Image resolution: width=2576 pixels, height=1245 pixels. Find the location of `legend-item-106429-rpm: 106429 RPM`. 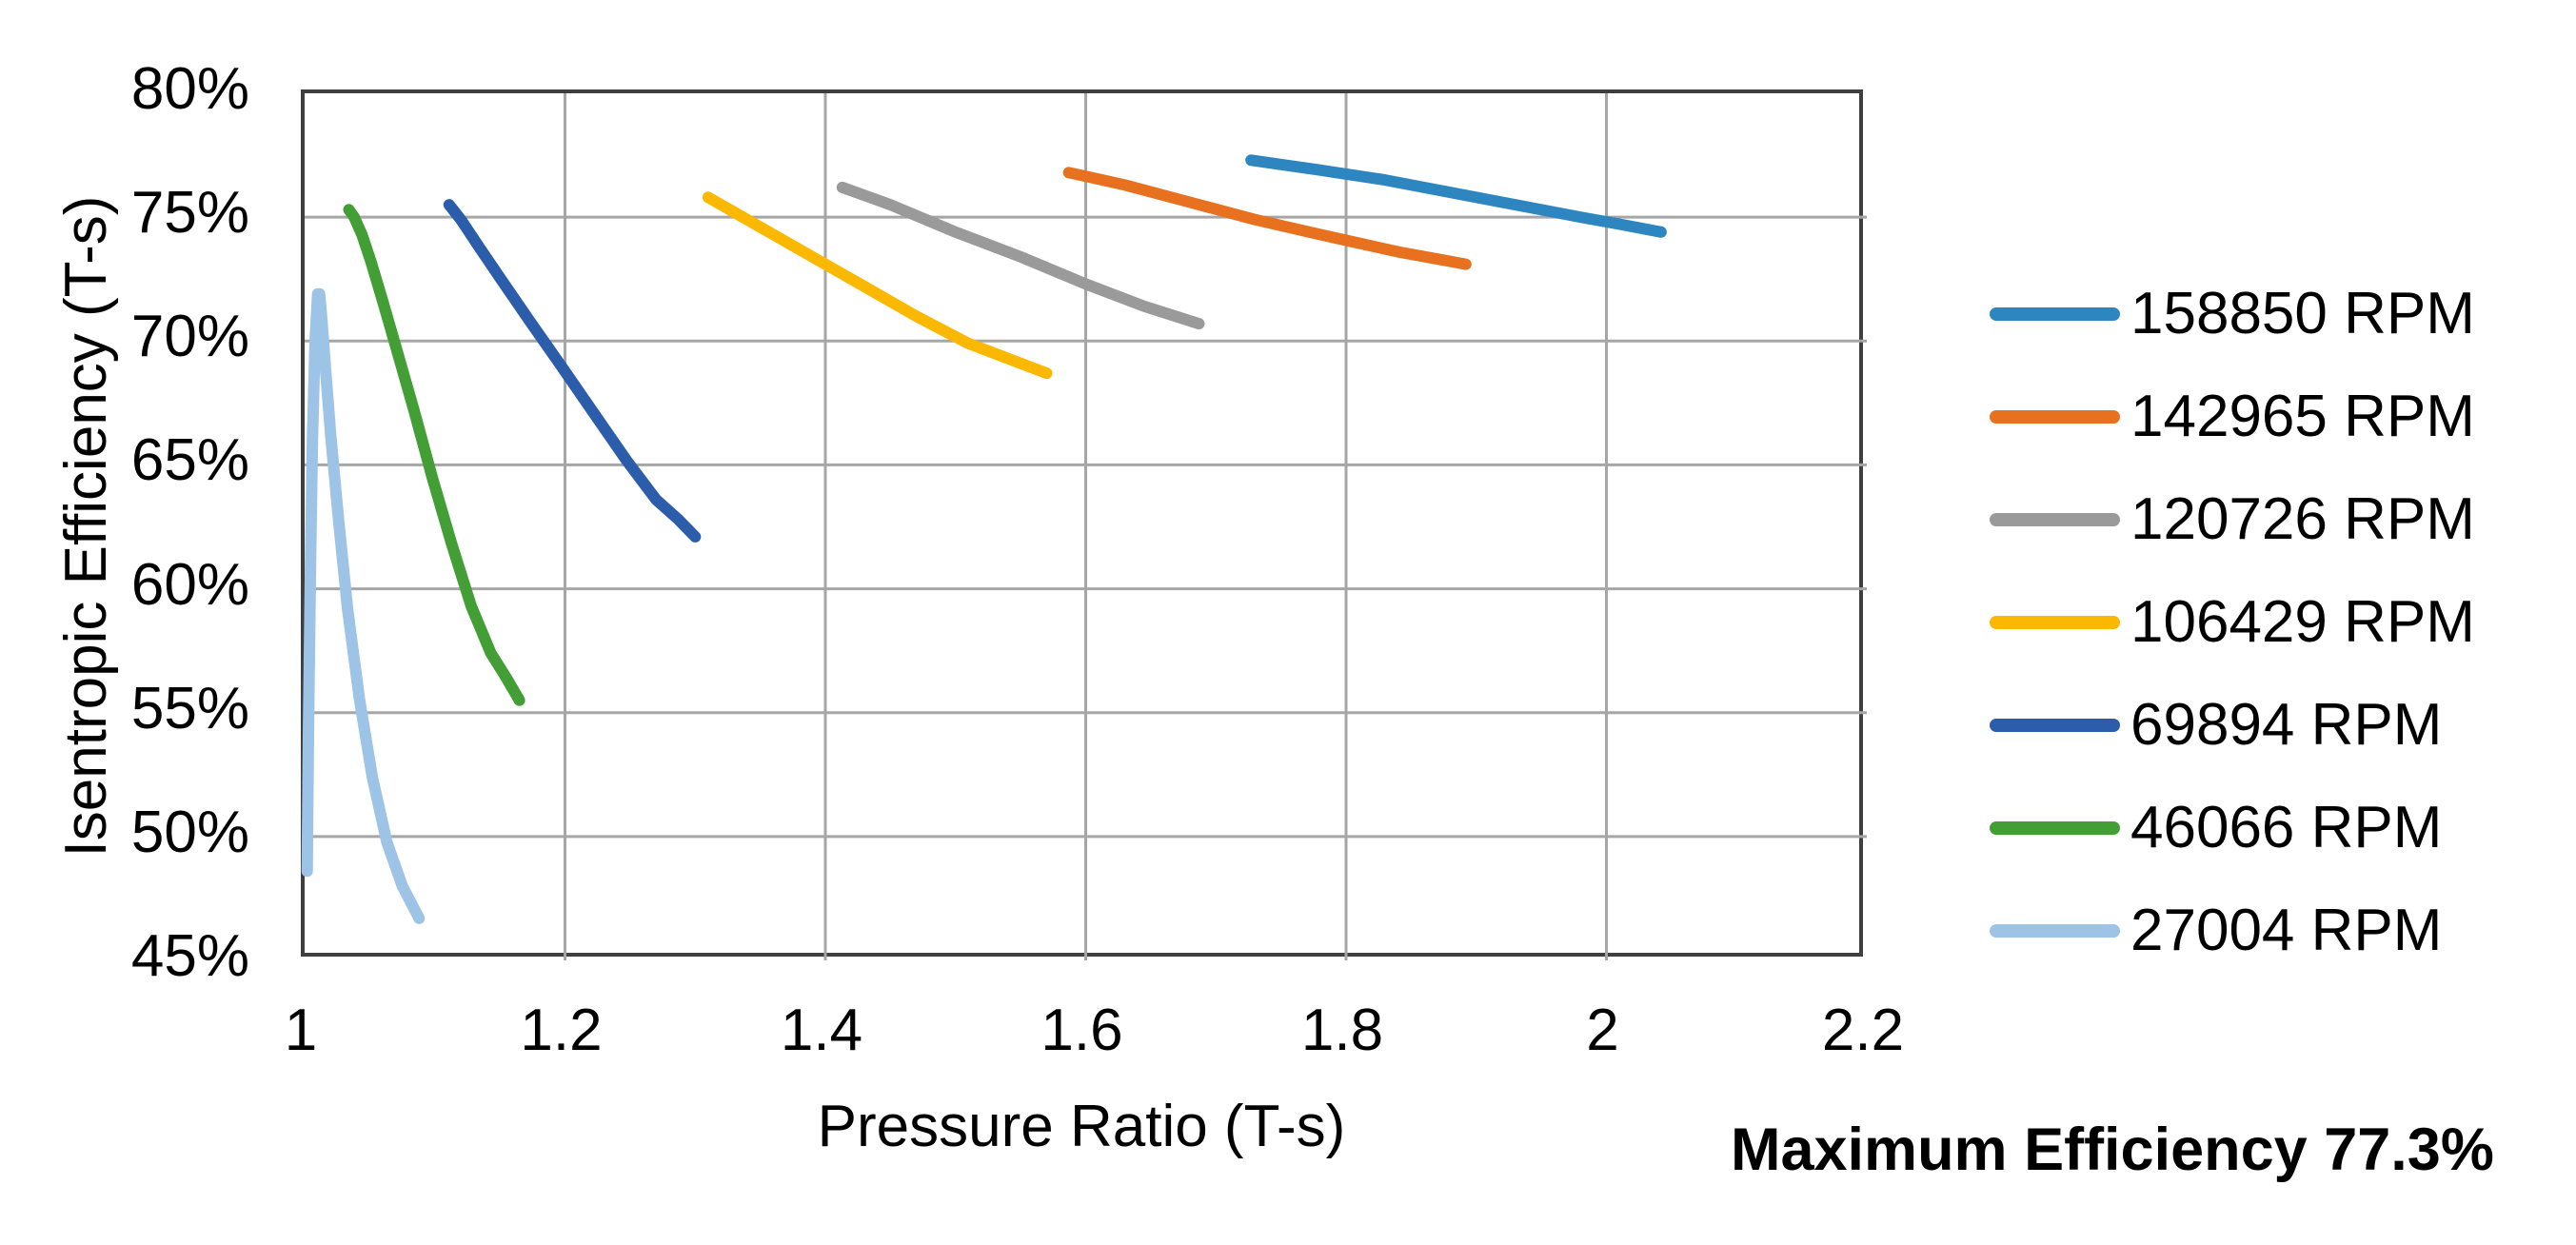

legend-item-106429-rpm: 106429 RPM is located at coordinates (2275, 622).